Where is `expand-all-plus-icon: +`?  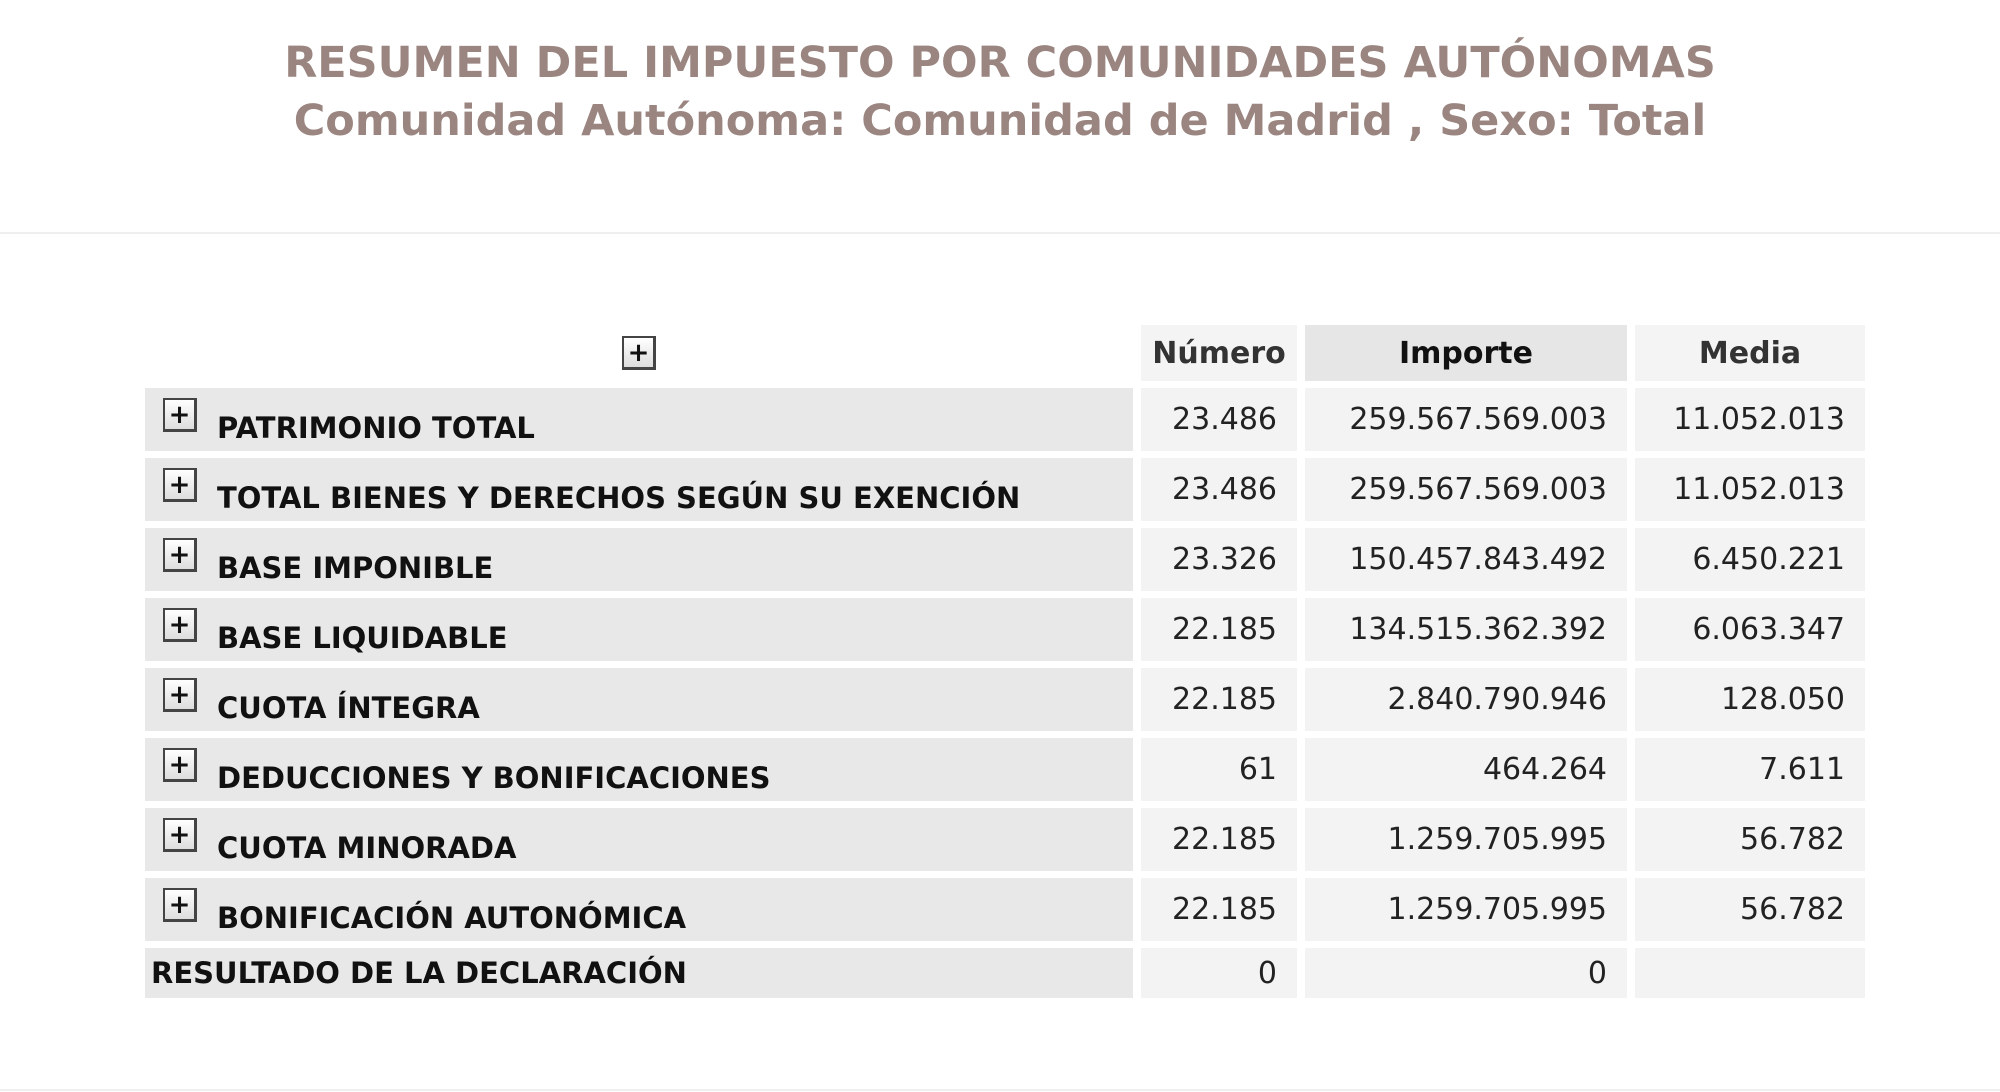 expand-all-plus-icon: + is located at coordinates (639, 353).